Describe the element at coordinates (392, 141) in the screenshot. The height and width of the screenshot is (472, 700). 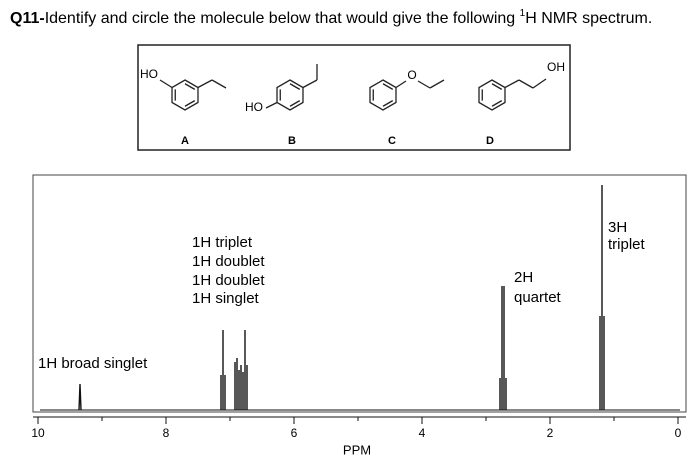
I see `molecule-label: C` at that location.